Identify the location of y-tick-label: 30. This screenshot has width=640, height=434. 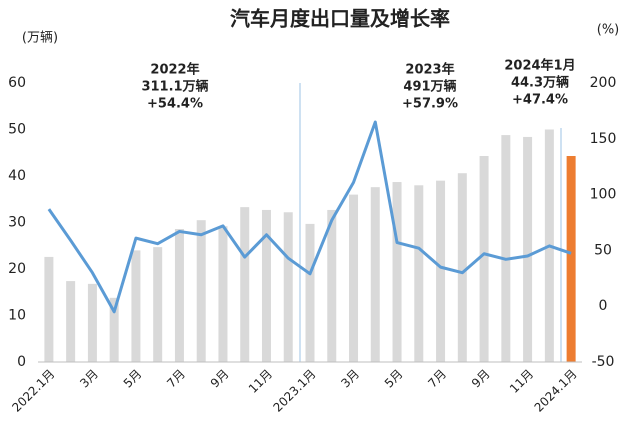
(17, 223).